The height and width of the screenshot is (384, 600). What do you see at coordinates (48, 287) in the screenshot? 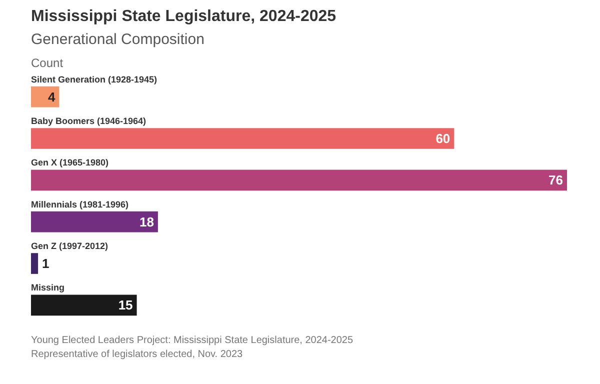
I see `y-tick-label: Missing` at bounding box center [48, 287].